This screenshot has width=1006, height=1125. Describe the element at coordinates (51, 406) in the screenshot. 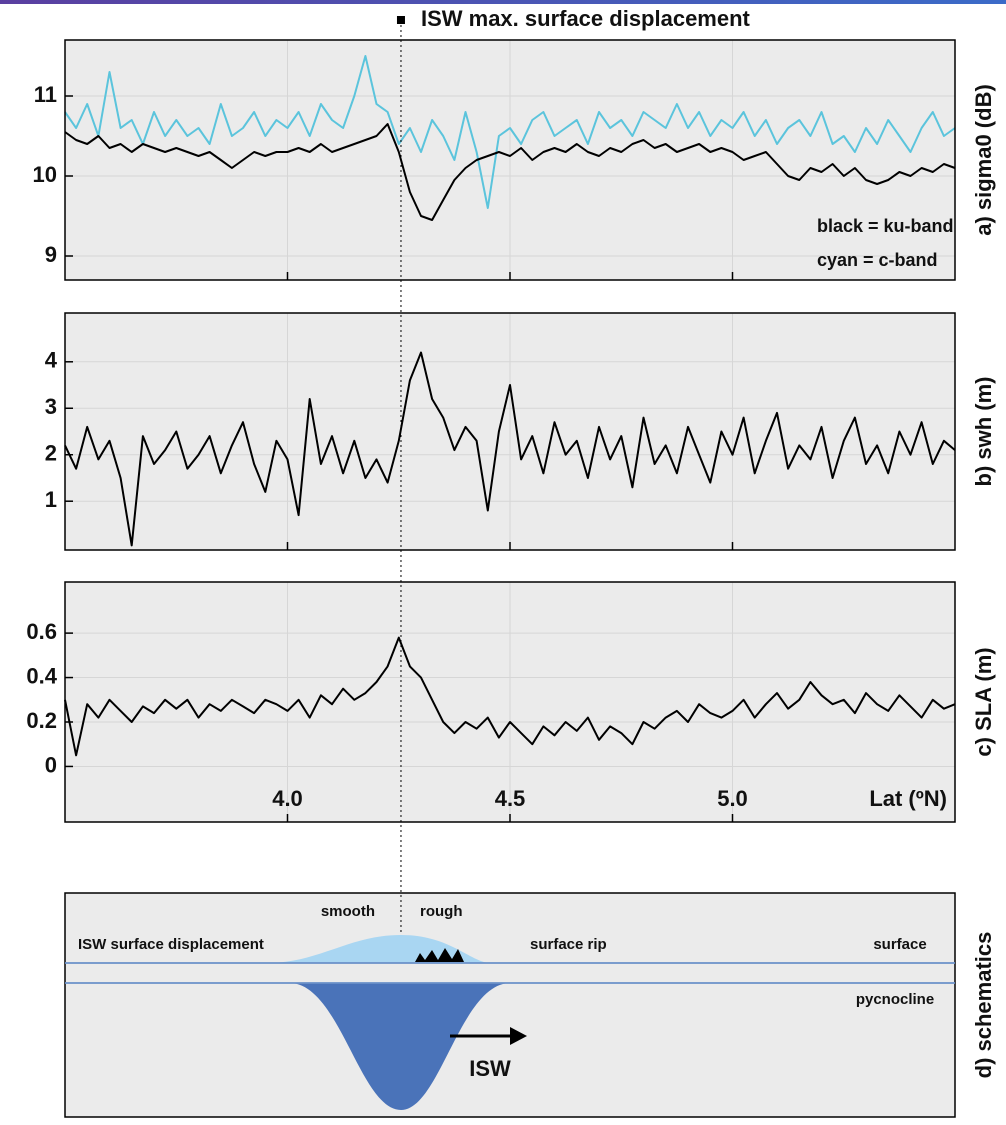

I see `y-tick-label: 3` at that location.